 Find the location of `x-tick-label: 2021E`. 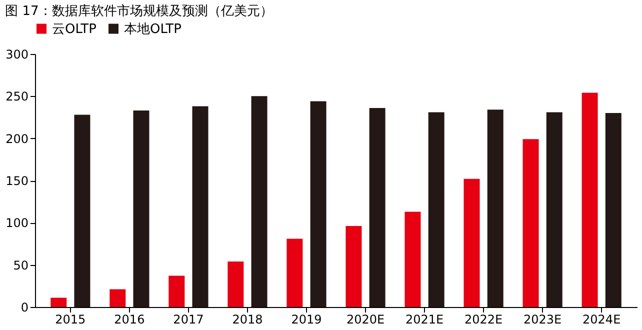

x-tick-label: 2021E is located at coordinates (424, 319).